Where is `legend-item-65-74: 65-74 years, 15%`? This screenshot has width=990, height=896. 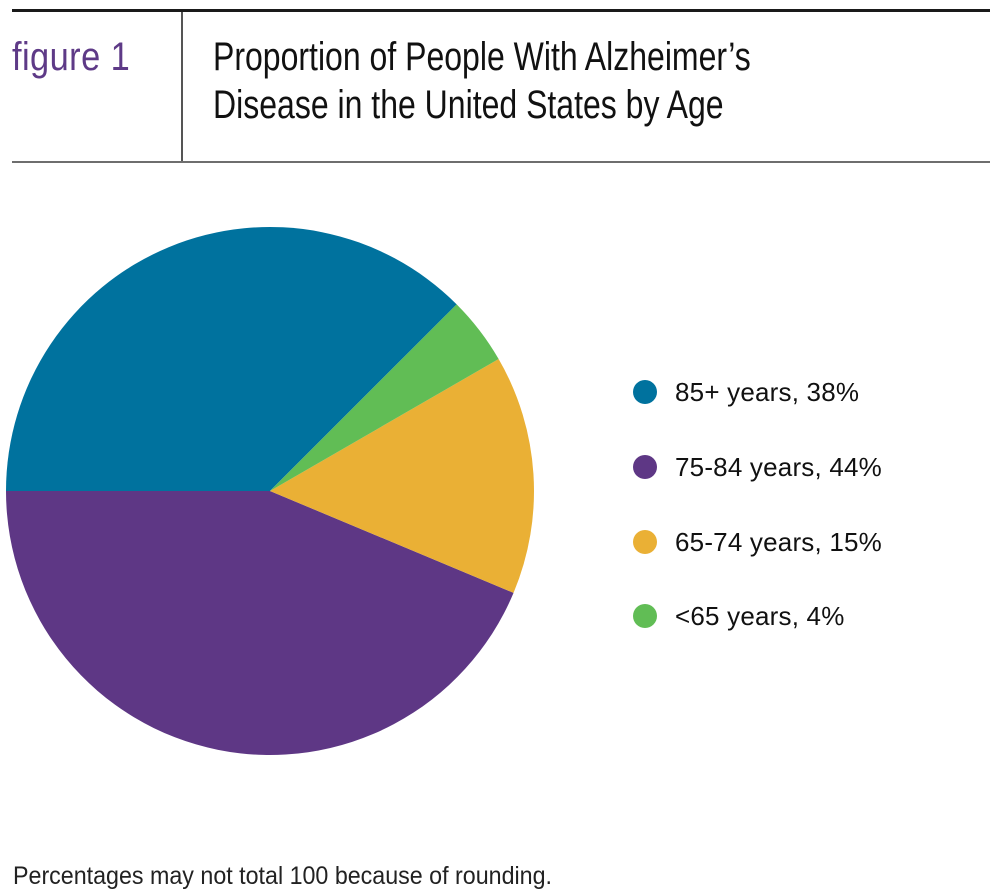
legend-item-65-74: 65-74 years, 15% is located at coordinates (757, 542).